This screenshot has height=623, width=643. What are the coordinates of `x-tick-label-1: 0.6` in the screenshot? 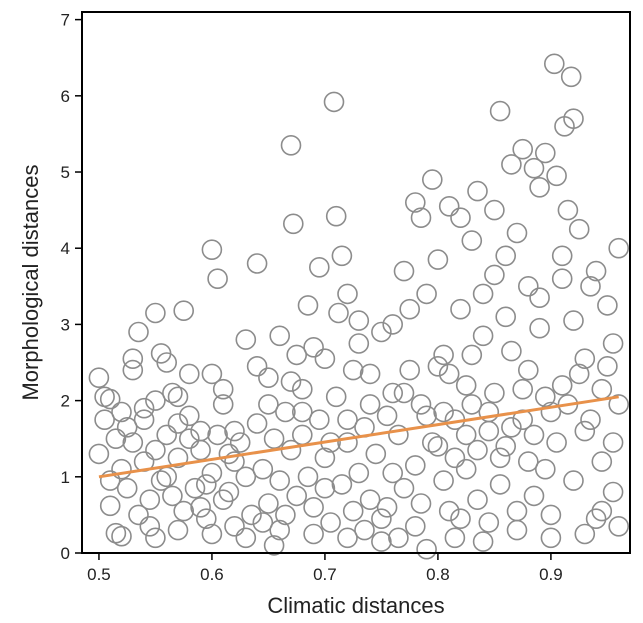 It's located at (212, 574).